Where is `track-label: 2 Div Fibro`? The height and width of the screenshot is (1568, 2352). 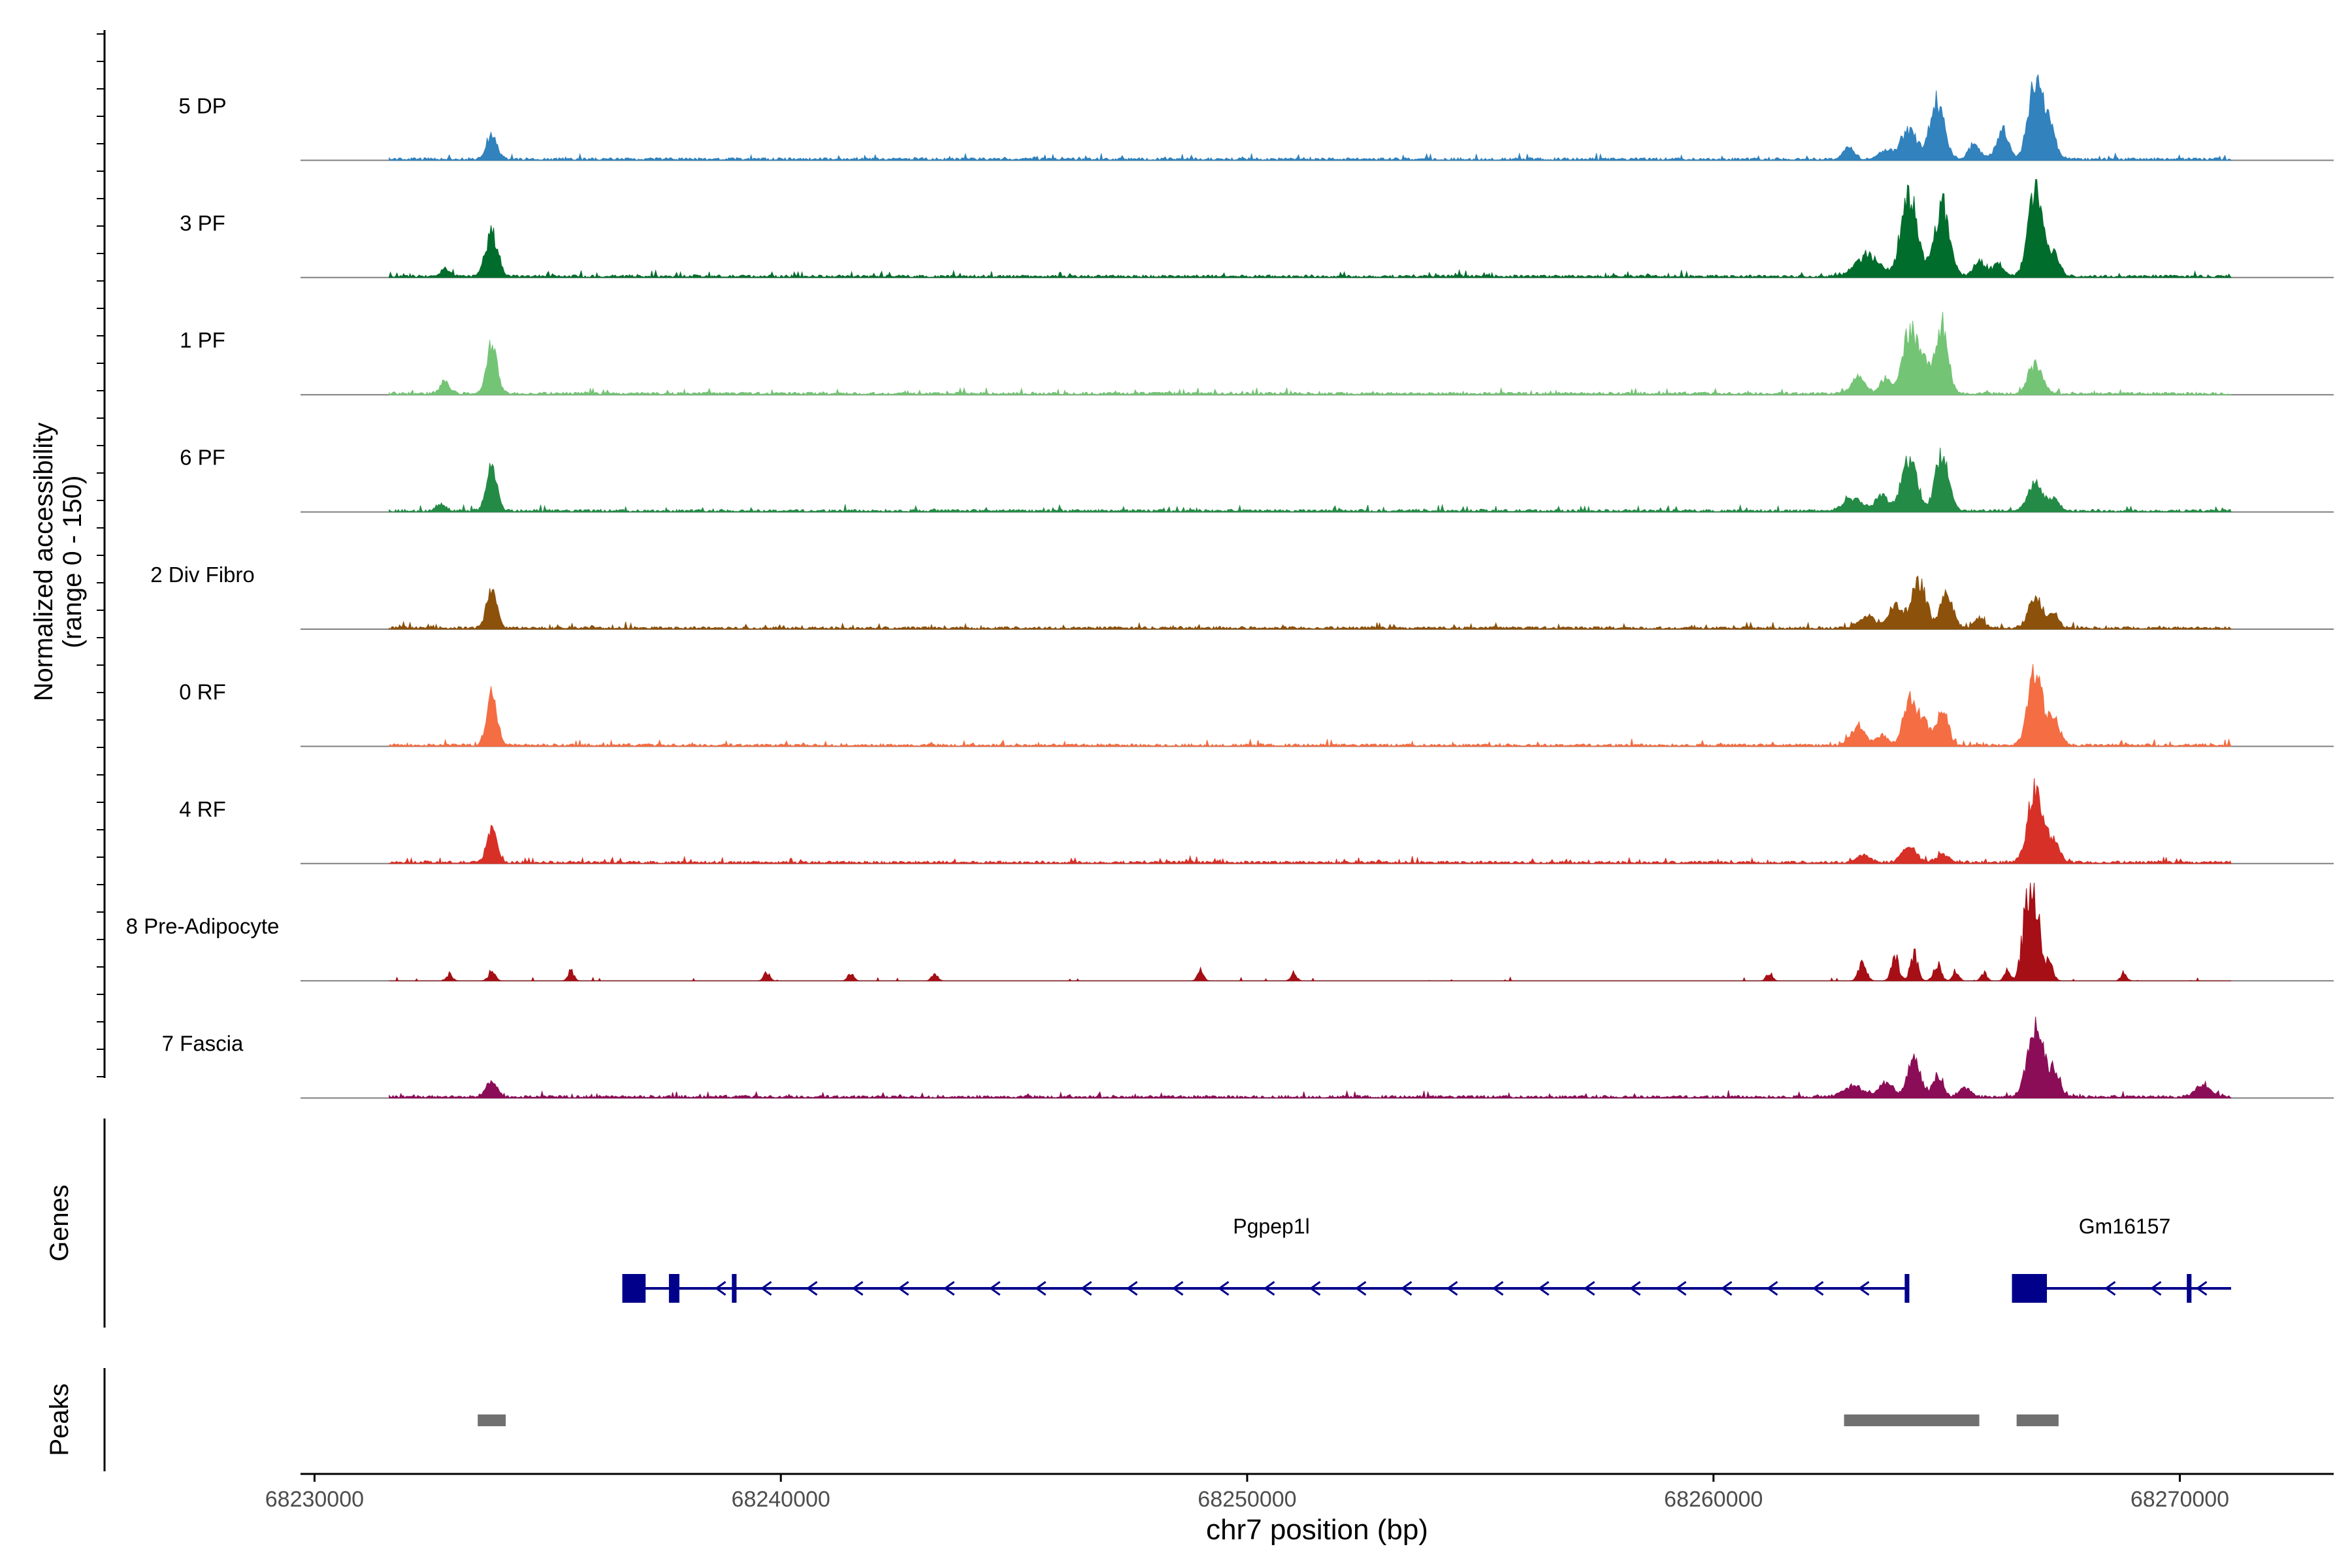
track-label: 2 Div Fibro is located at coordinates (202, 575).